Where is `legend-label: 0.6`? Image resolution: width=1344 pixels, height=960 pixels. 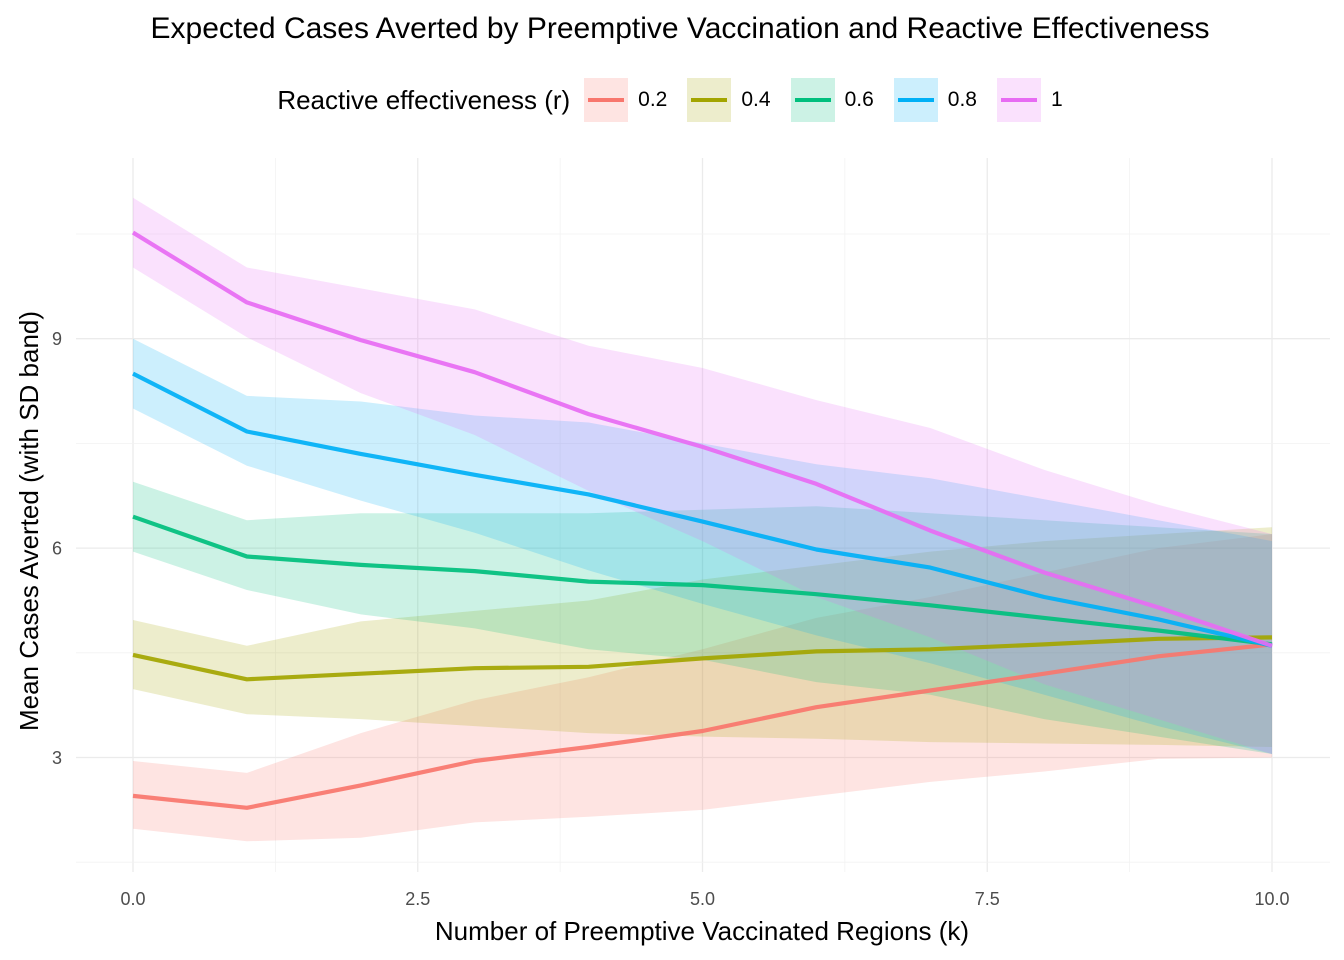 legend-label: 0.6 is located at coordinates (859, 99).